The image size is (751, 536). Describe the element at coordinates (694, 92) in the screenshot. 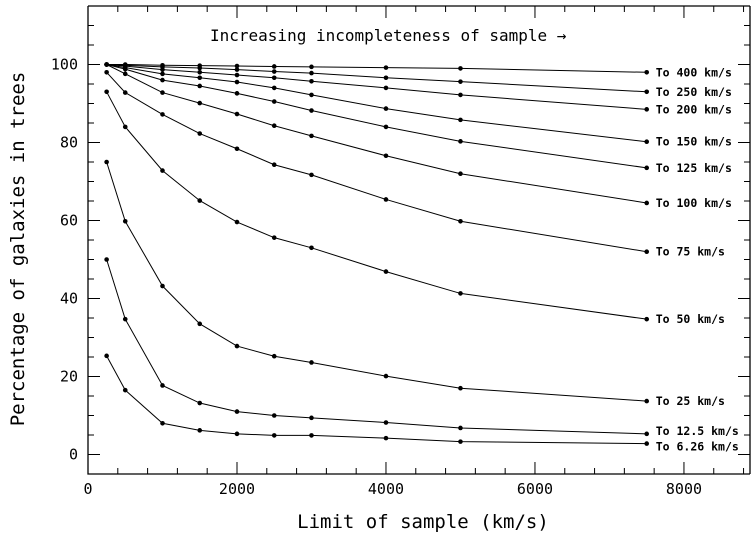

I see `series-label: To 250 km/s` at that location.